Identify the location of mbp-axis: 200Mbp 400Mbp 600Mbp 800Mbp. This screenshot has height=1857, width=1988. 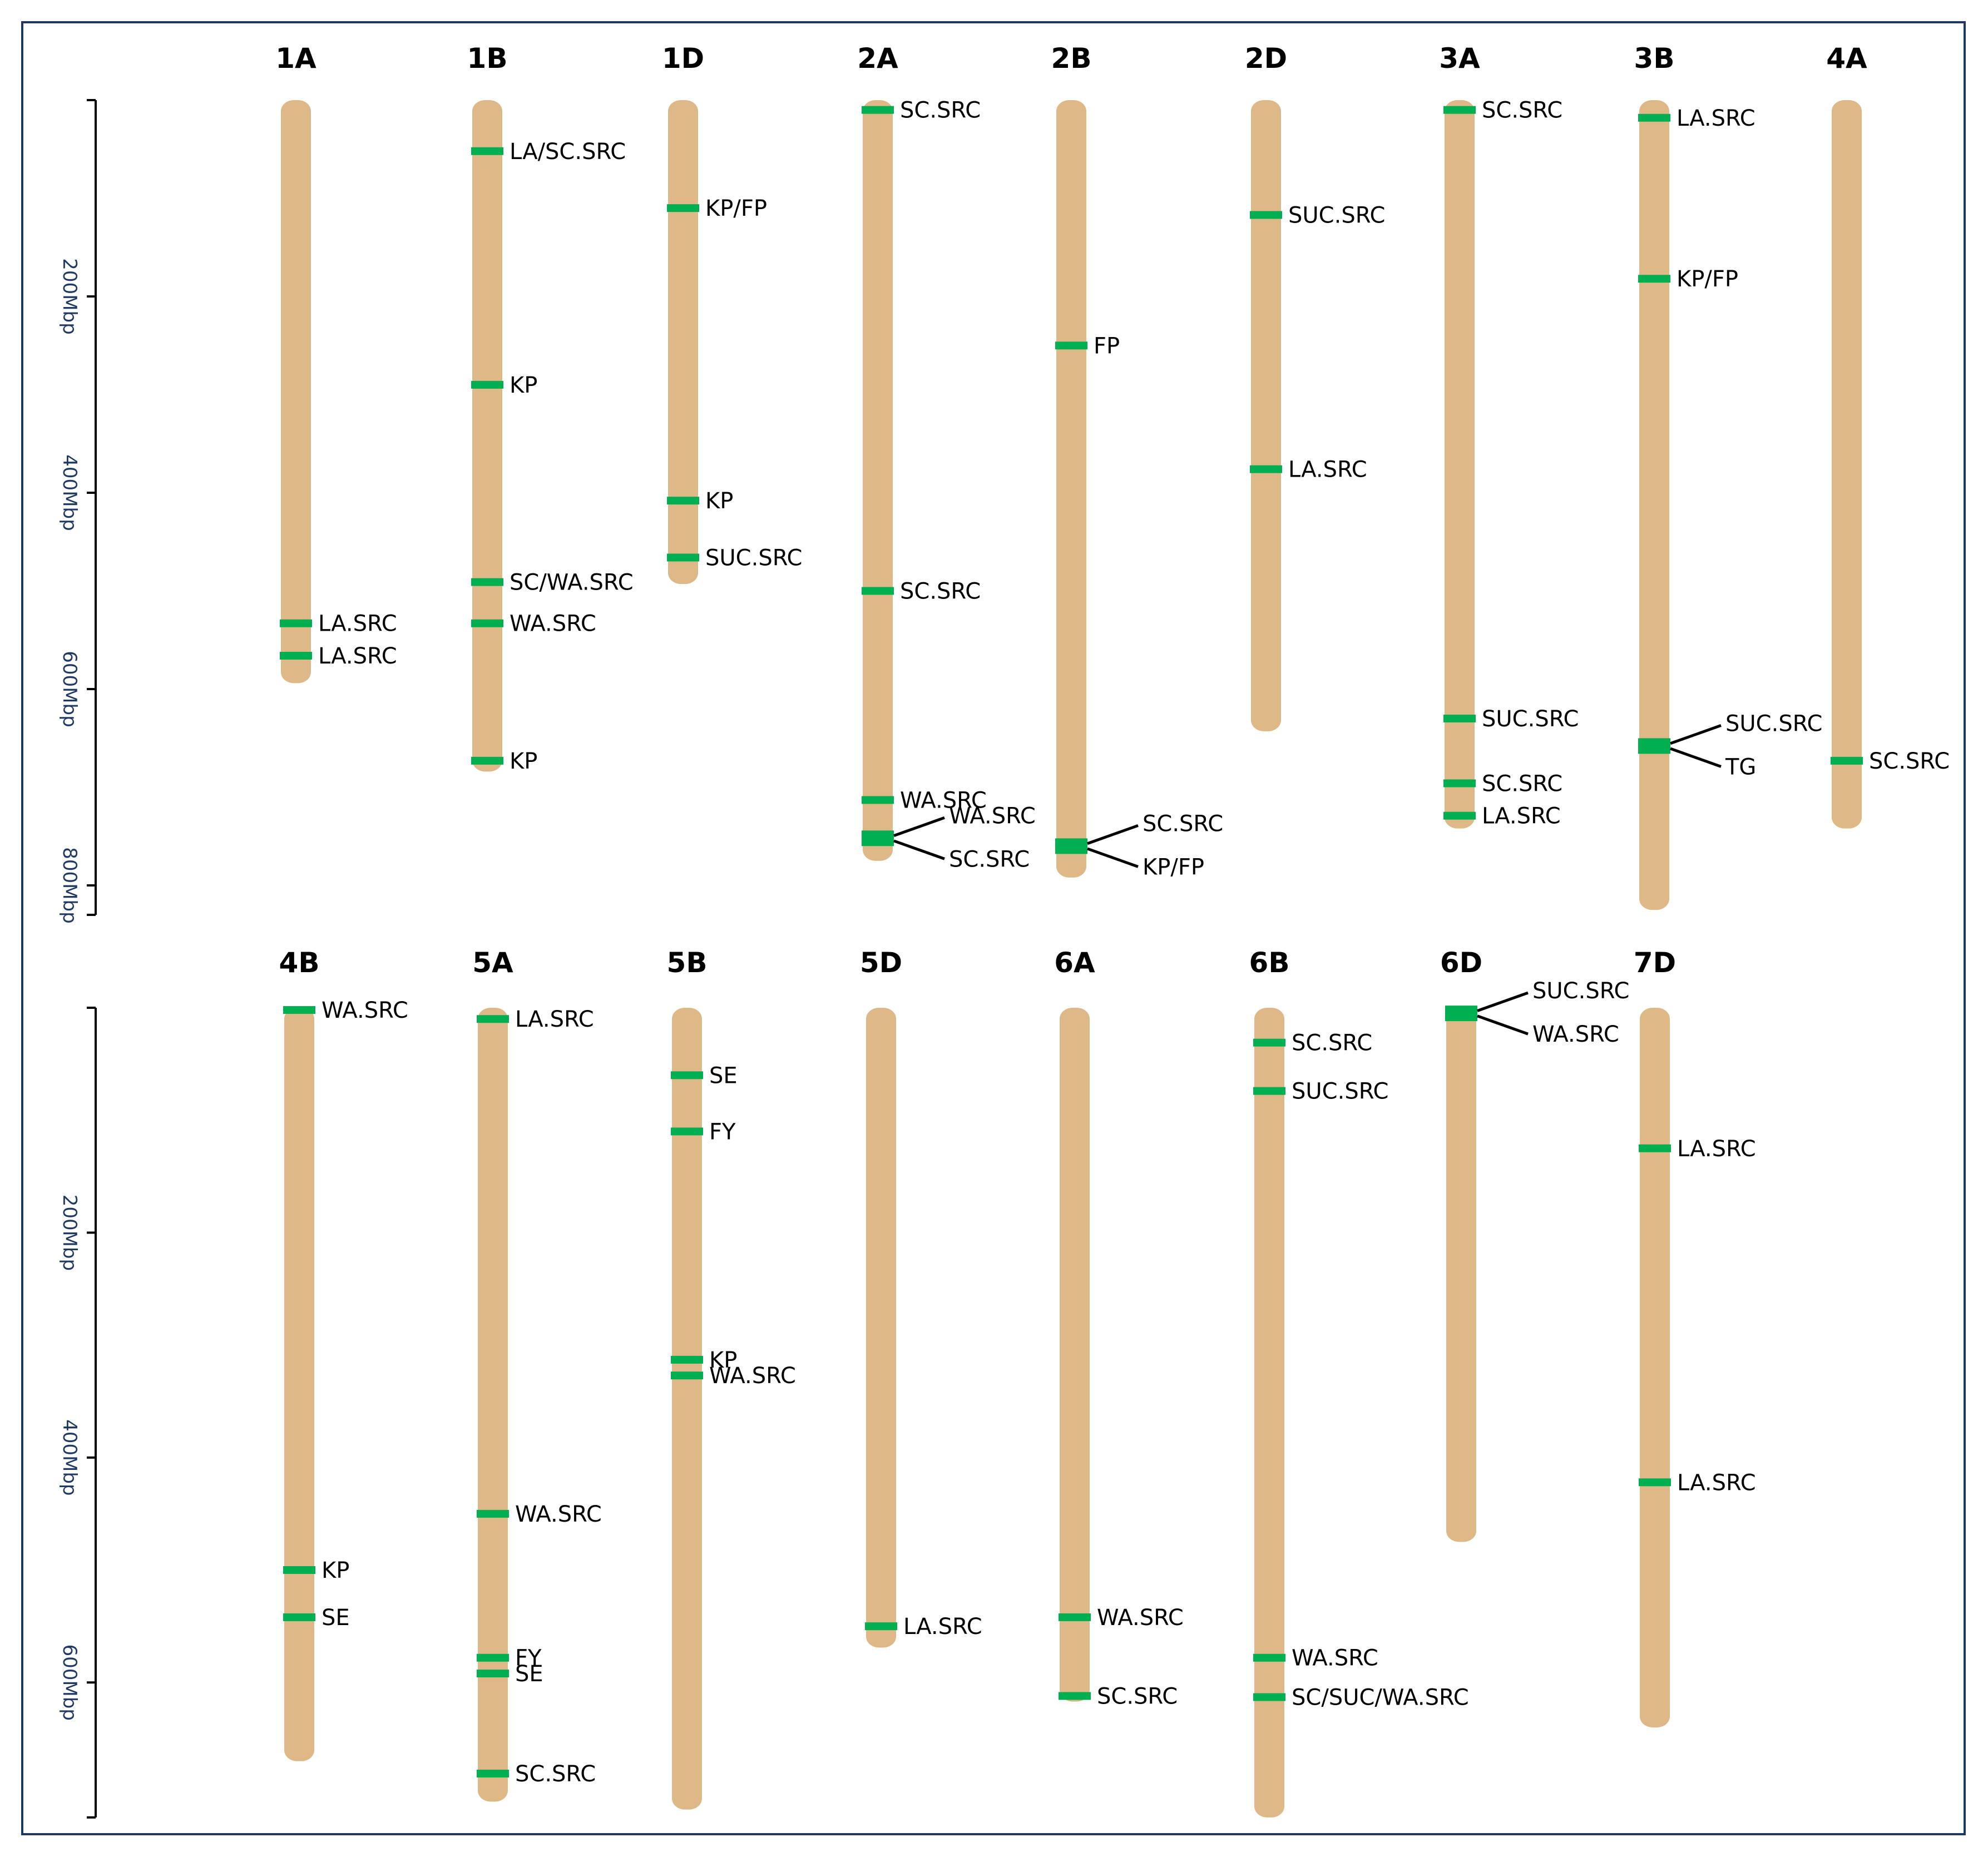
(78, 512).